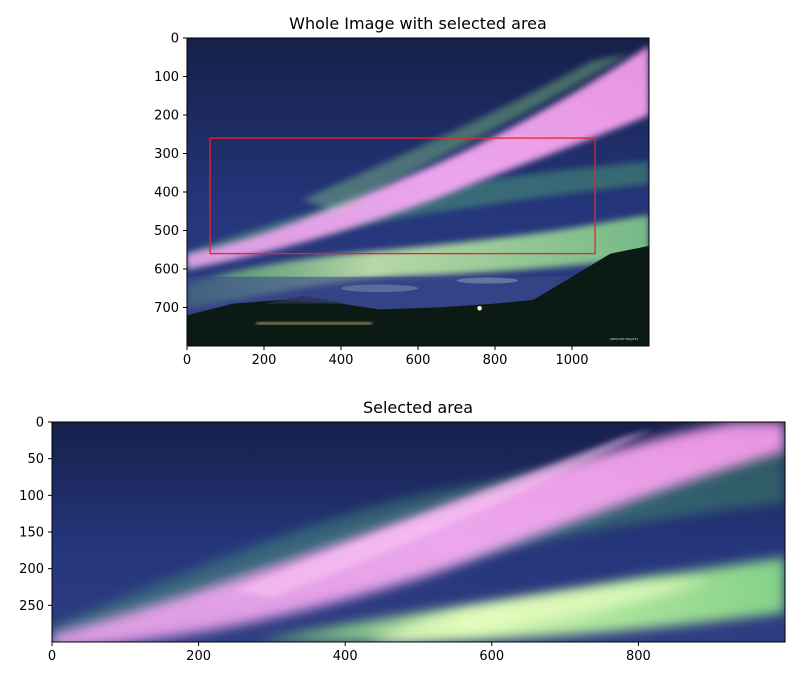 This screenshot has width=800, height=700. Describe the element at coordinates (175, 39) in the screenshot. I see `top-y-tick-label: 0` at that location.